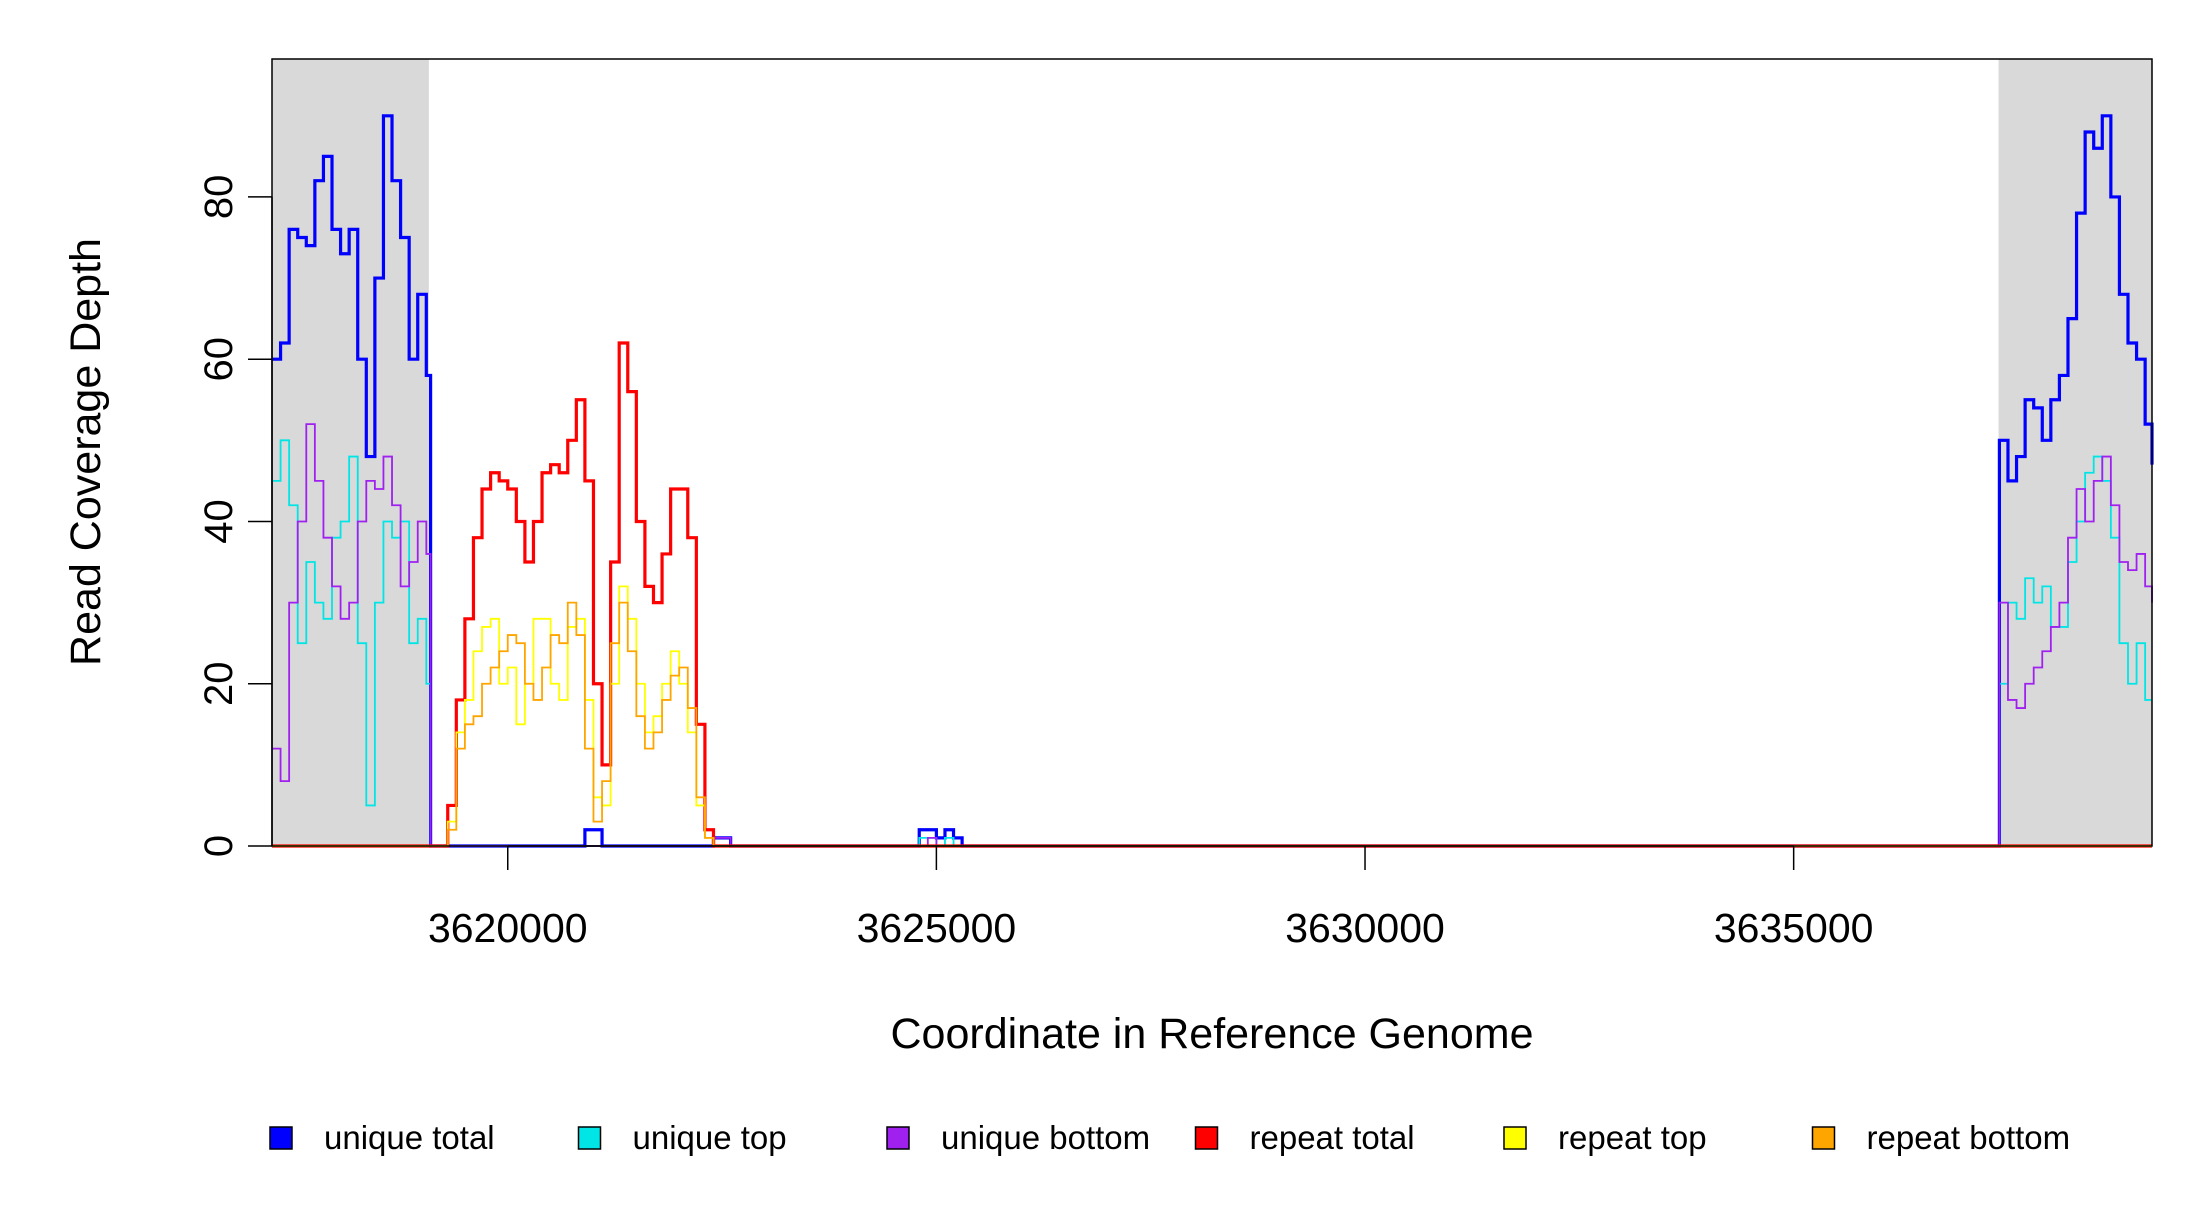 The height and width of the screenshot is (1205, 2200). What do you see at coordinates (1212, 1034) in the screenshot?
I see `x-axis-title: Coordinate in Reference Genome` at bounding box center [1212, 1034].